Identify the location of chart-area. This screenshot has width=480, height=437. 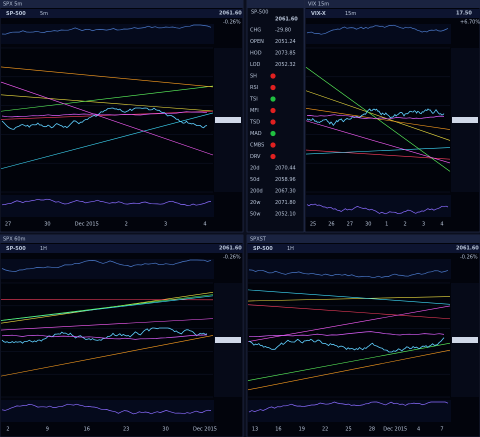
(107, 120).